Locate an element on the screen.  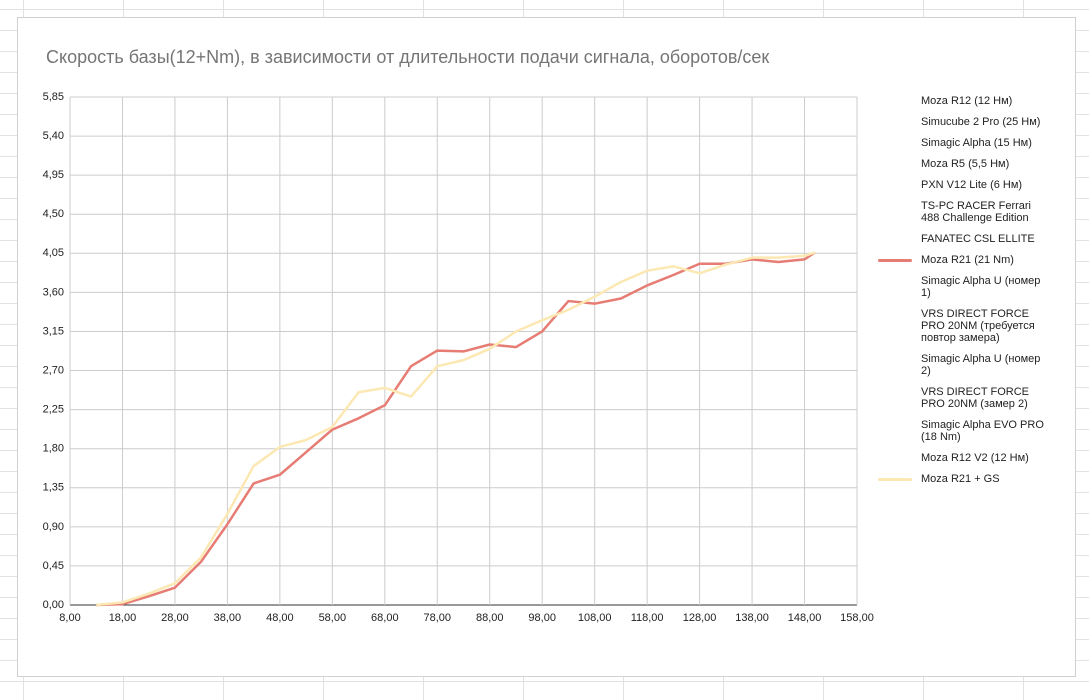
legend-item: Moza R21 (21 Nm) is located at coordinates (968, 260).